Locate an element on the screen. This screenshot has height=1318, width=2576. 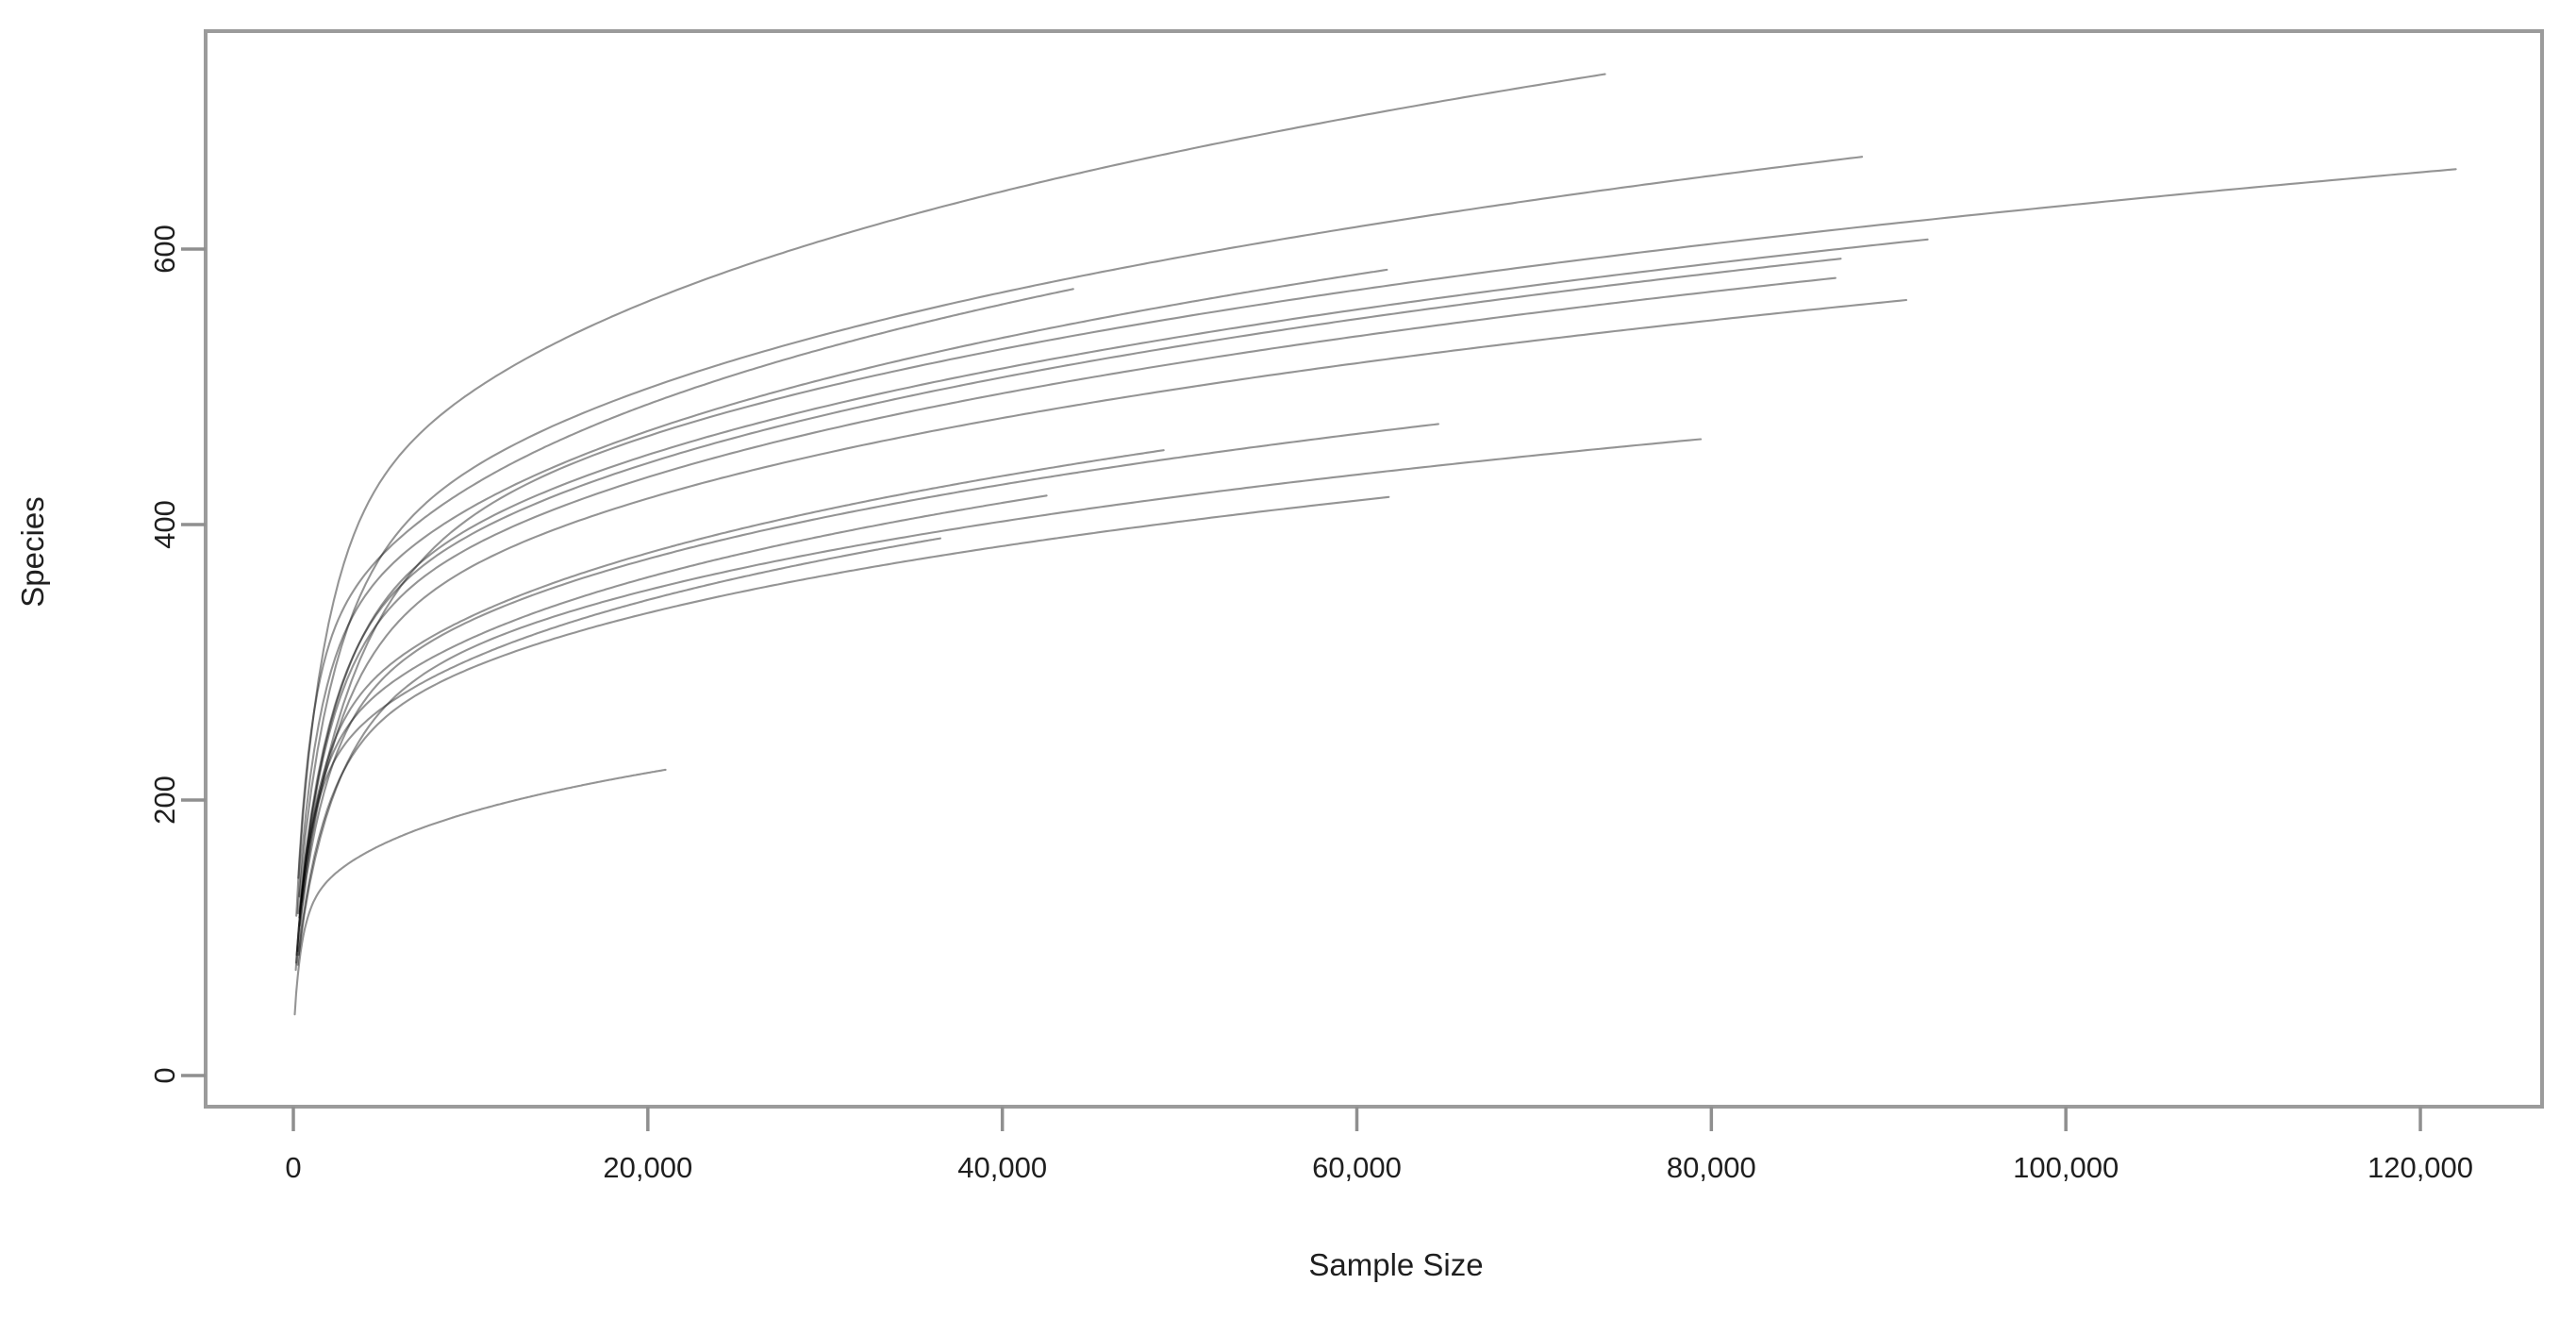
y-tick-label-2: 400 is located at coordinates (164, 525).